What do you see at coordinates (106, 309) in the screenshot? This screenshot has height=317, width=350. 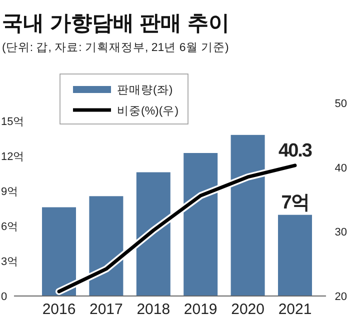 I see `x-tick-label: 2017` at bounding box center [106, 309].